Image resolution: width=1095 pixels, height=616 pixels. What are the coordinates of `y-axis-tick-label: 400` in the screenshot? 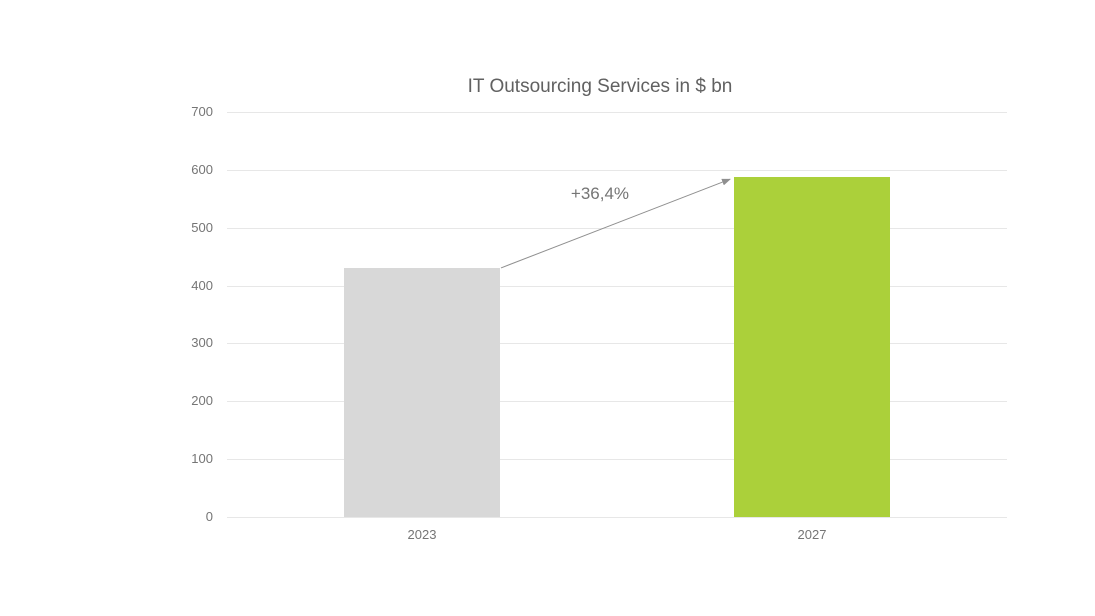 It's located at (202, 285).